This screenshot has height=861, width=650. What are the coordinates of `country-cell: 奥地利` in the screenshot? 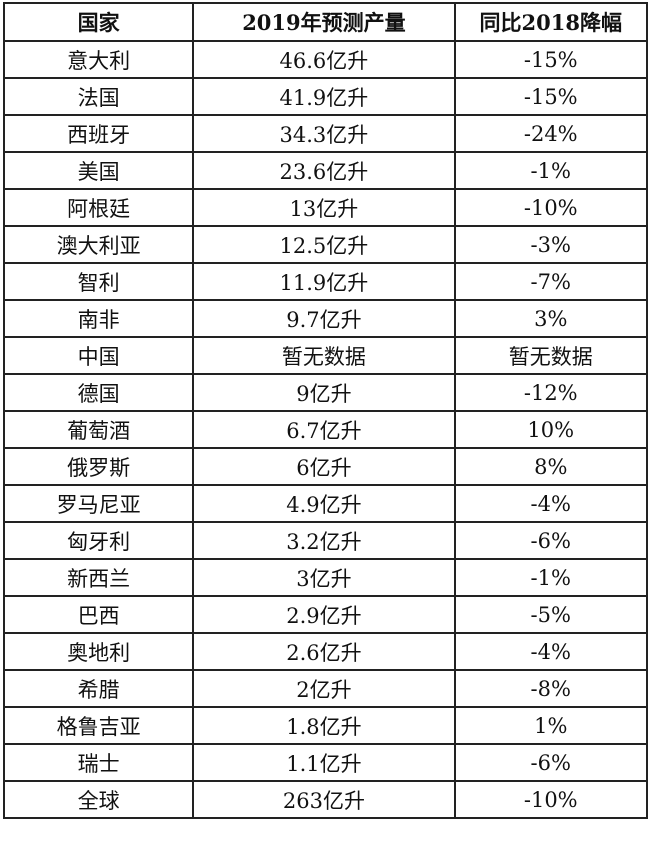 It's located at (98, 651).